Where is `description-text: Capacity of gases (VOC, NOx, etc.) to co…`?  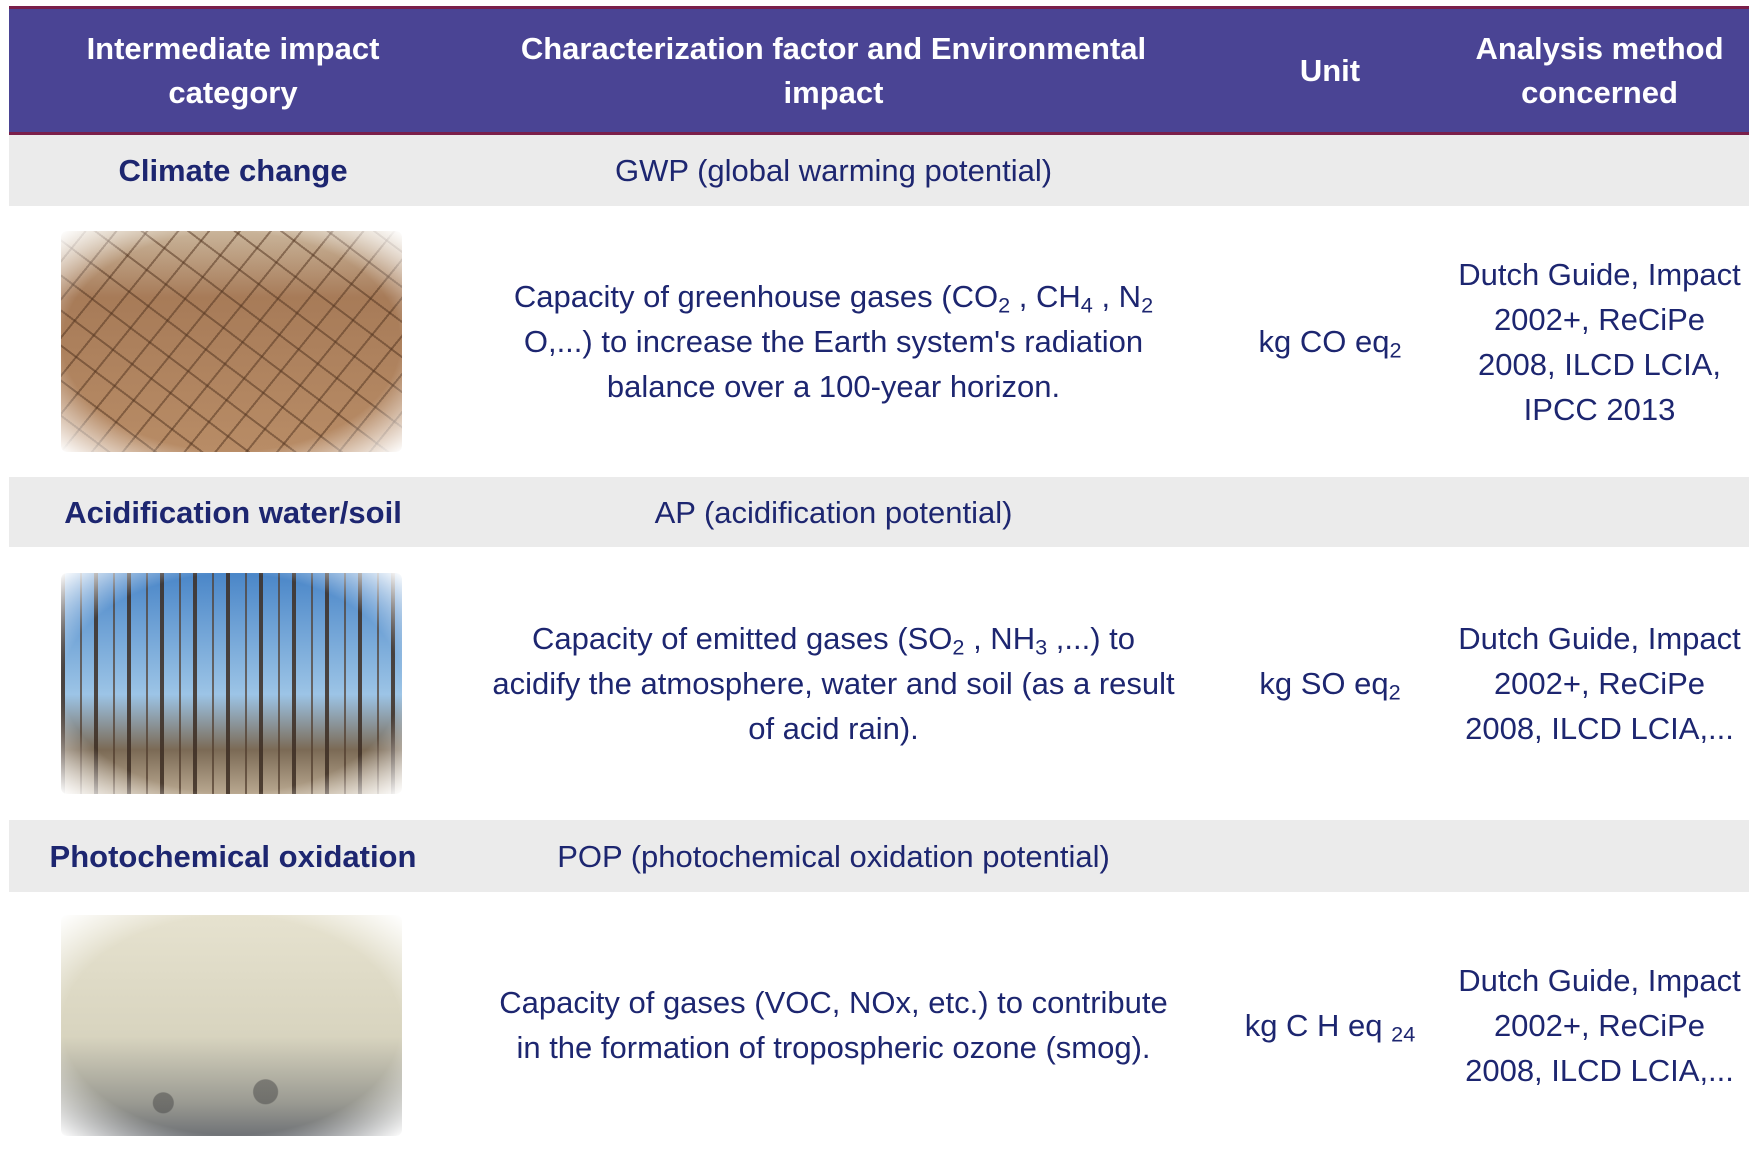
description-text: Capacity of gases (VOC, NOx, etc.) to co… is located at coordinates (833, 1025).